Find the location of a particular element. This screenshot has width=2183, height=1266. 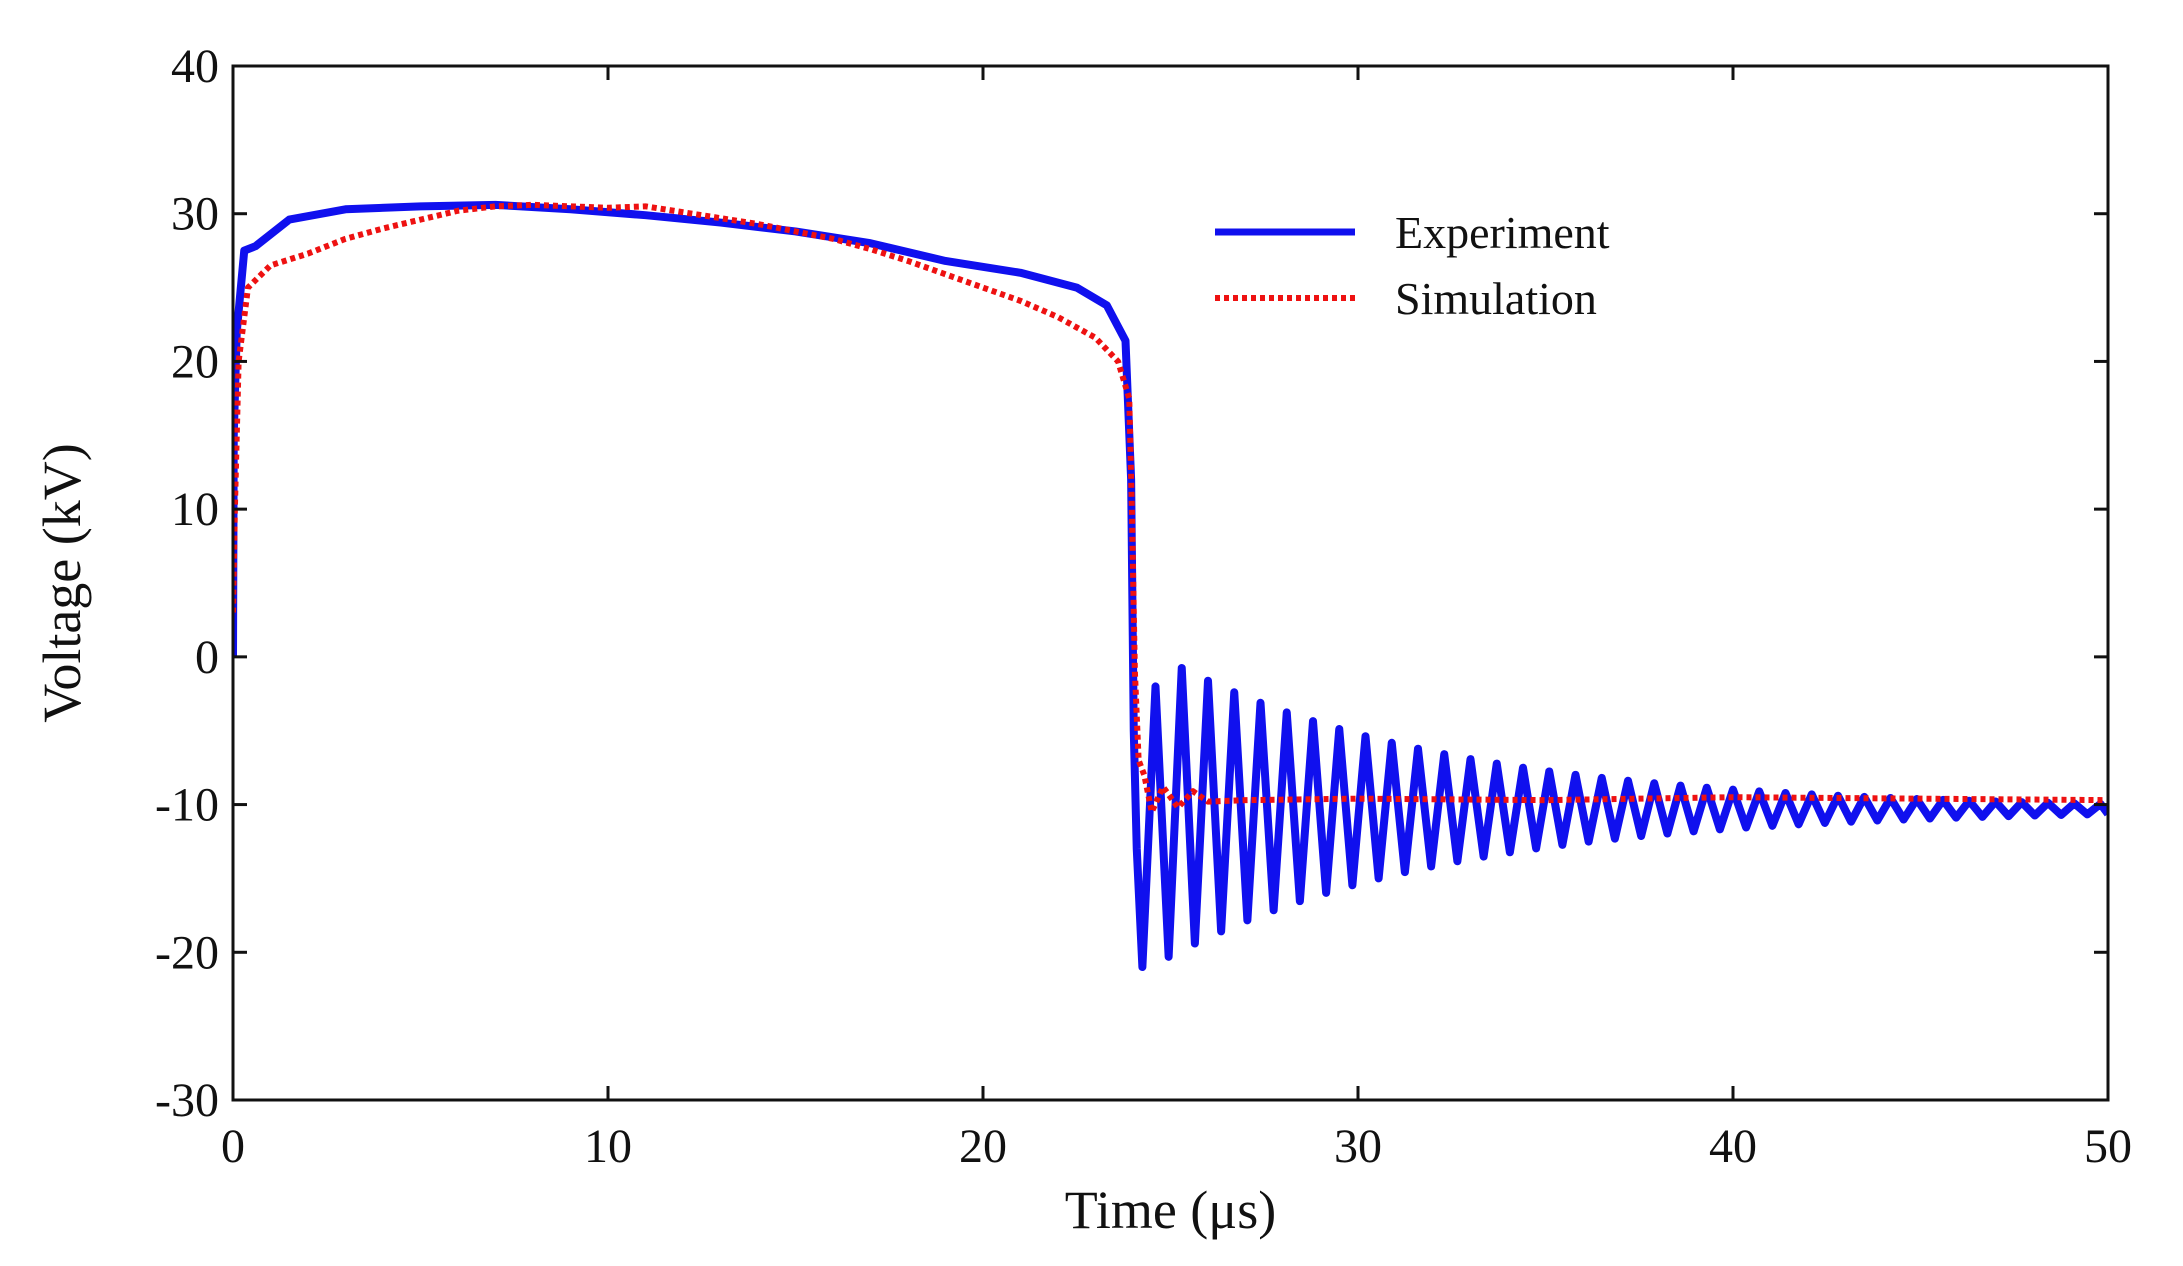

y-tick-label: 30 is located at coordinates (195, 214).